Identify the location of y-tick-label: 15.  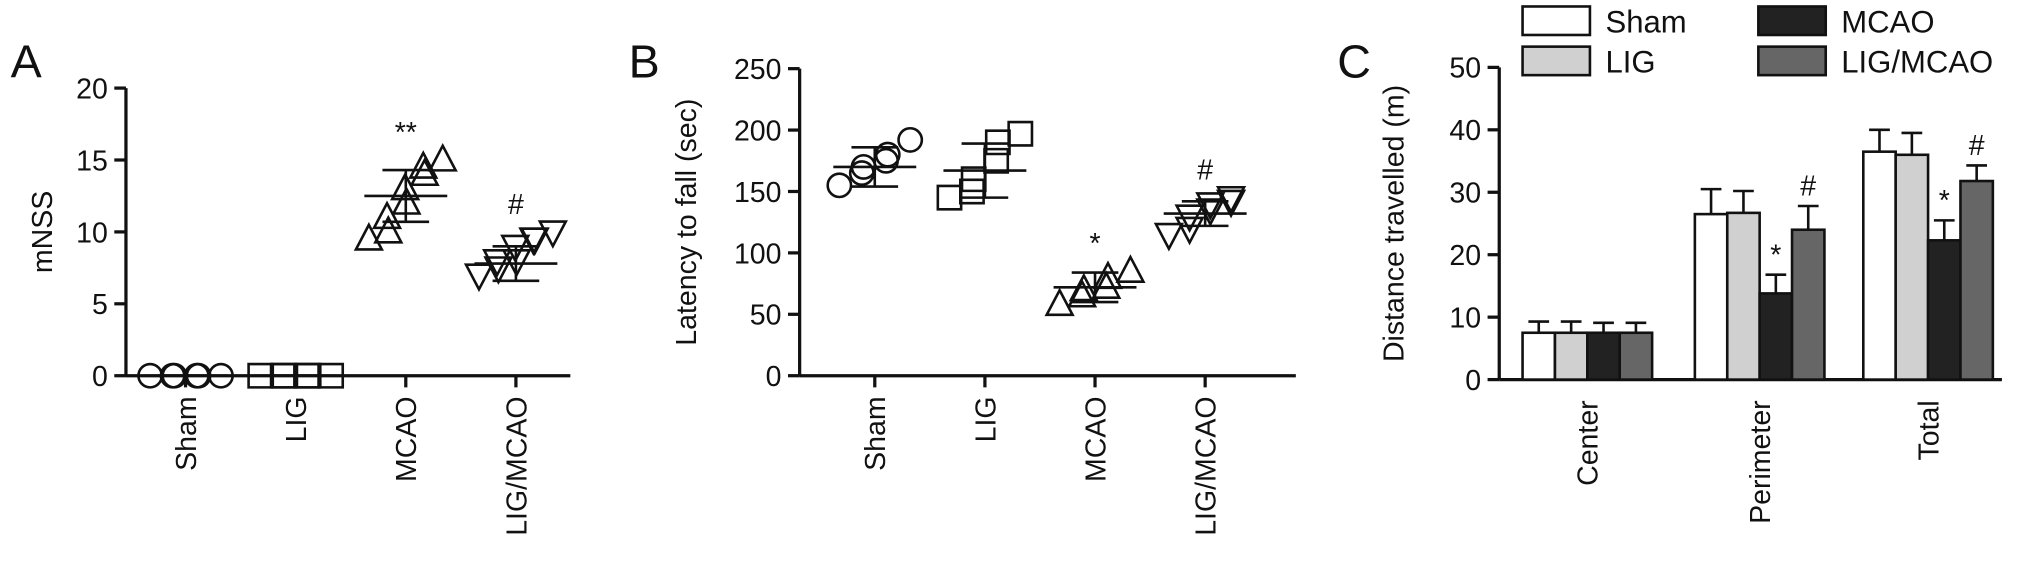
(92, 161).